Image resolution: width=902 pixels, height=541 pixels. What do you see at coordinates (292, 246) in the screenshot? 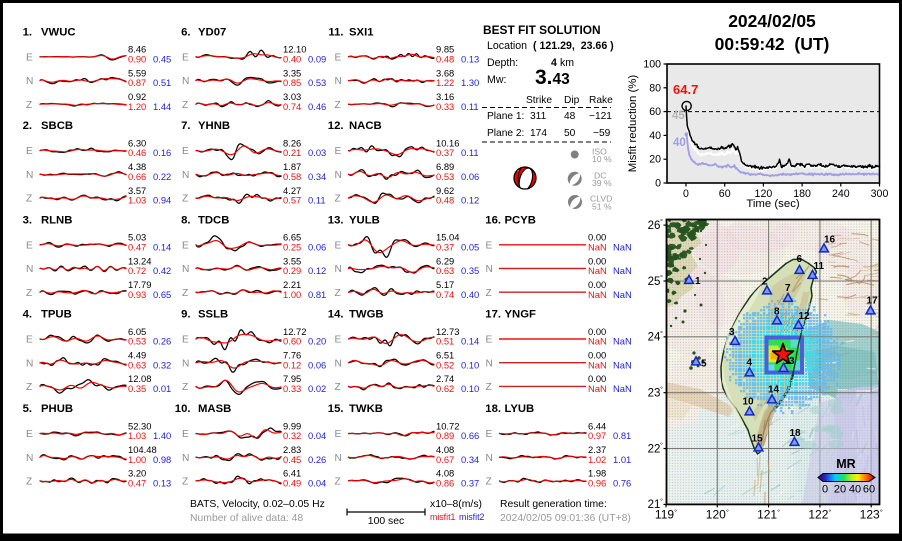
I see `svg-text: 0.25` at bounding box center [292, 246].